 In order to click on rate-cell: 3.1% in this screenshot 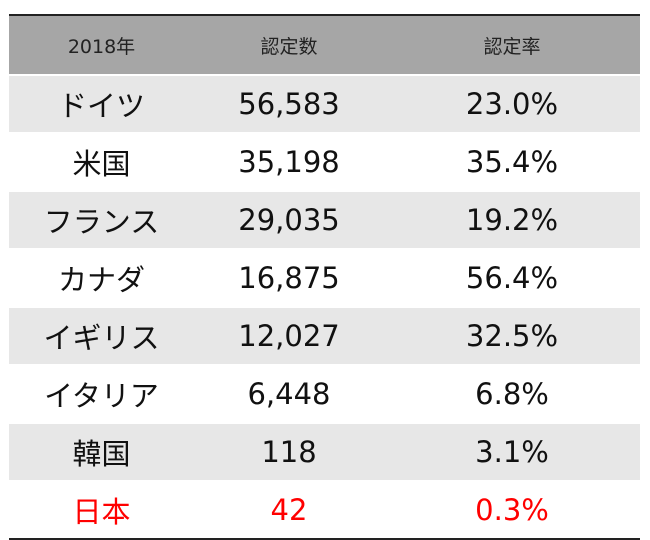, I will do `click(512, 452)`.